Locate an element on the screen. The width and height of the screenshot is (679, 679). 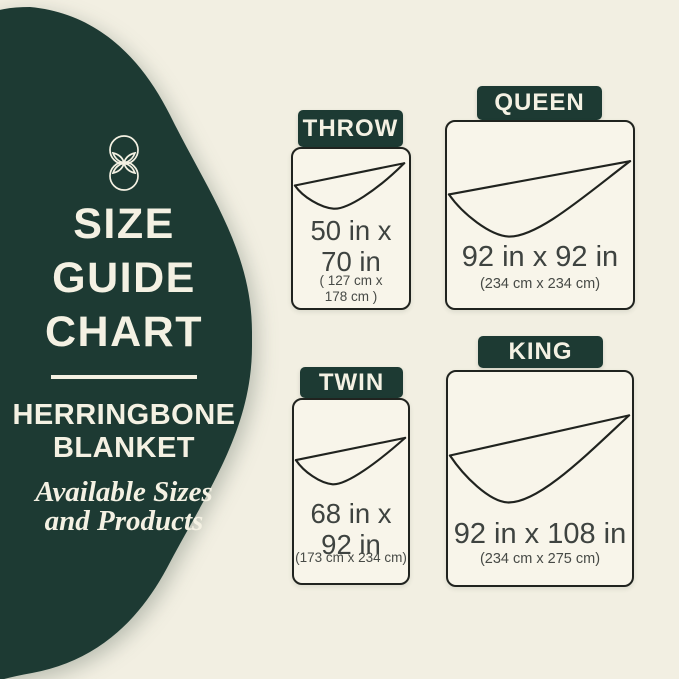
size-centimeters: (234 cm x 234 cm) is located at coordinates (540, 284).